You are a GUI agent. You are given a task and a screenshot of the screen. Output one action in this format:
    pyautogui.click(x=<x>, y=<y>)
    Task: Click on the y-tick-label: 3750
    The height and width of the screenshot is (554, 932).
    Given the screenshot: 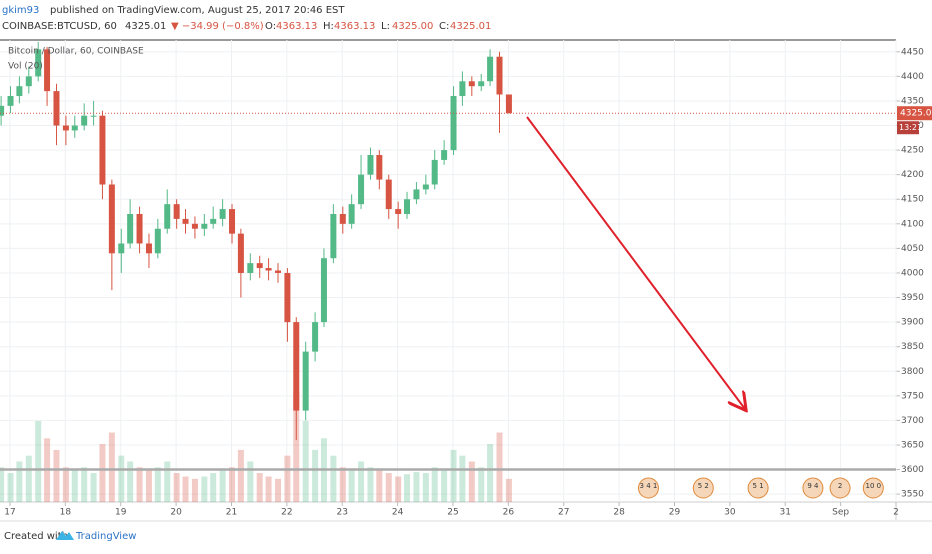 What is the action you would take?
    pyautogui.click(x=912, y=396)
    